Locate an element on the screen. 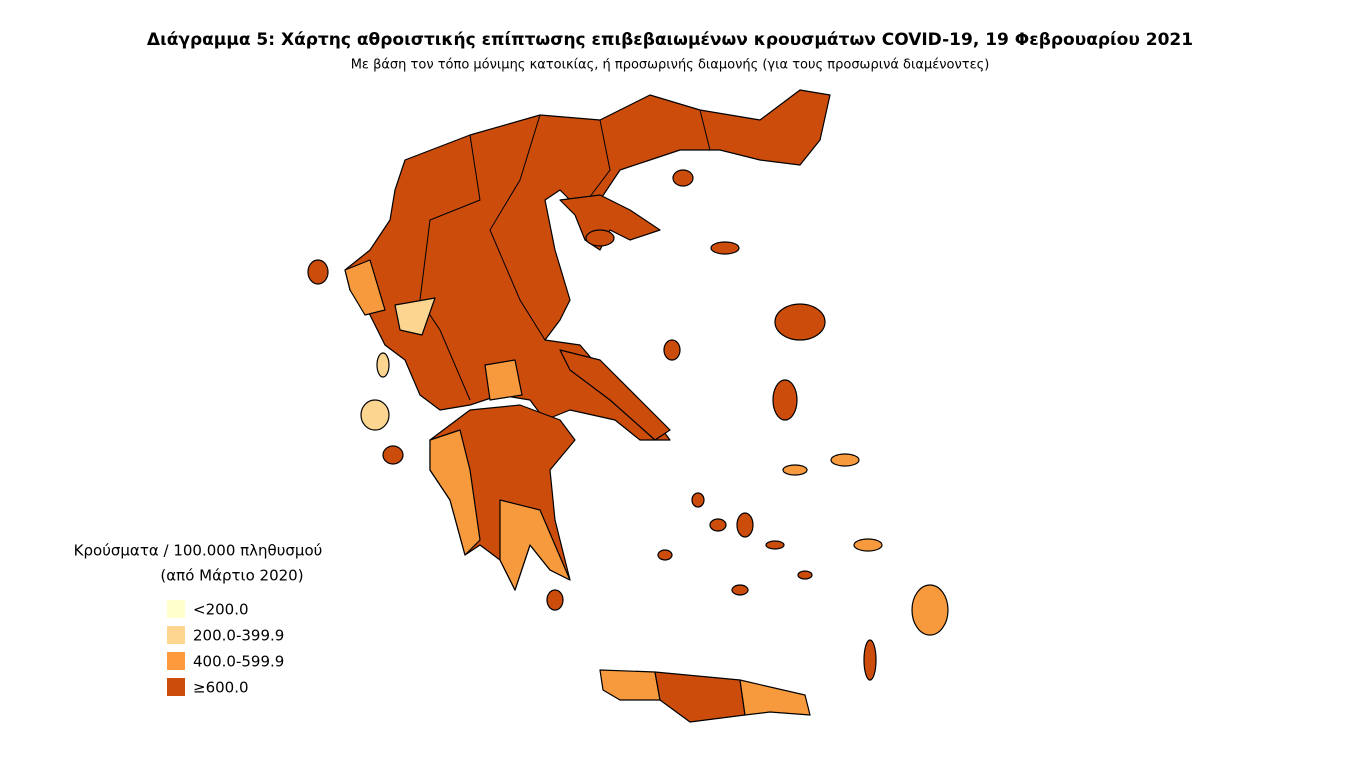 The width and height of the screenshot is (1350, 774). chalkidiki is located at coordinates (610, 222).